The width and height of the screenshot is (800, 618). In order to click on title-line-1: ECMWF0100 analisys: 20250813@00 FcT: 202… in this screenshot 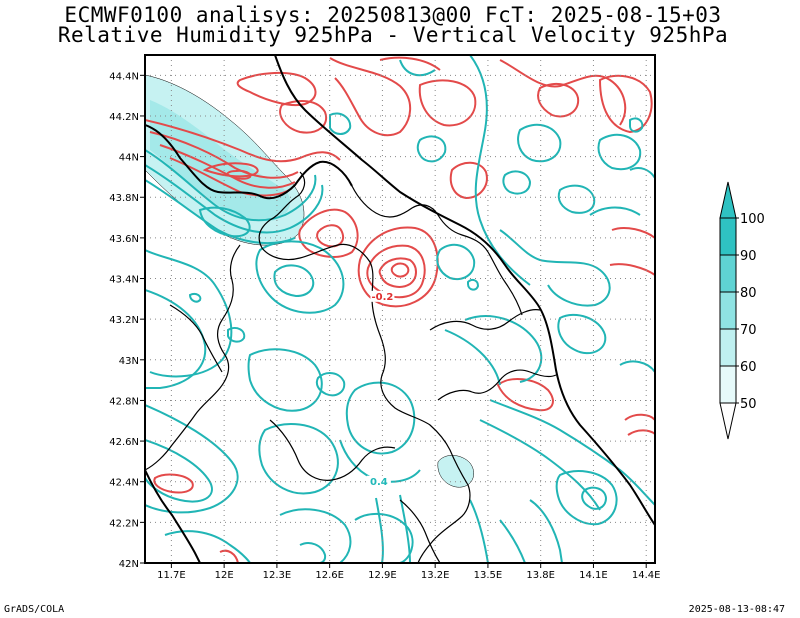, I will do `click(393, 15)`.